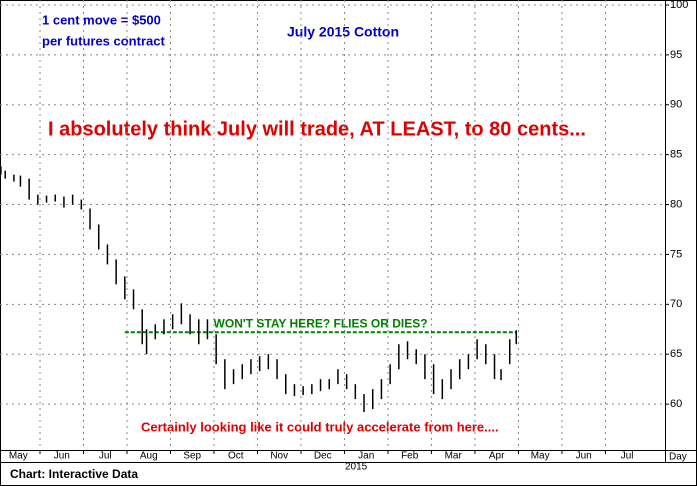 The width and height of the screenshot is (697, 486). What do you see at coordinates (676, 304) in the screenshot?
I see `y-tick-label: 70` at bounding box center [676, 304].